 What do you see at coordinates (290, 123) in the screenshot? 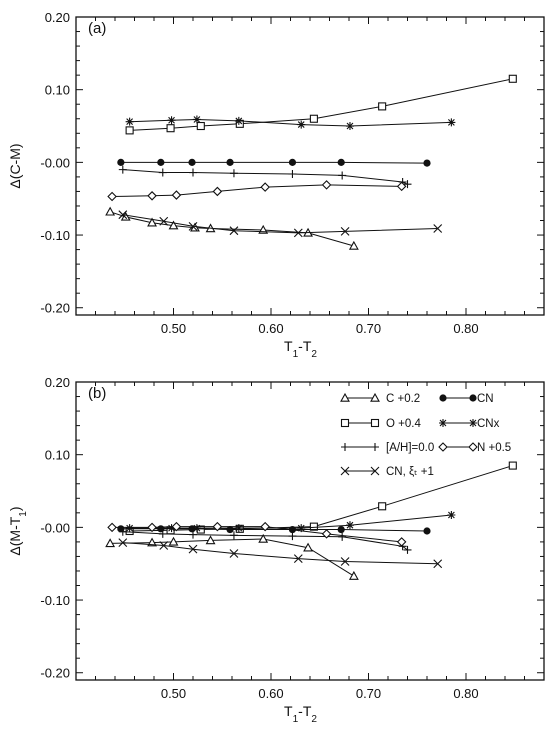
I see `series-asterisk` at bounding box center [290, 123].